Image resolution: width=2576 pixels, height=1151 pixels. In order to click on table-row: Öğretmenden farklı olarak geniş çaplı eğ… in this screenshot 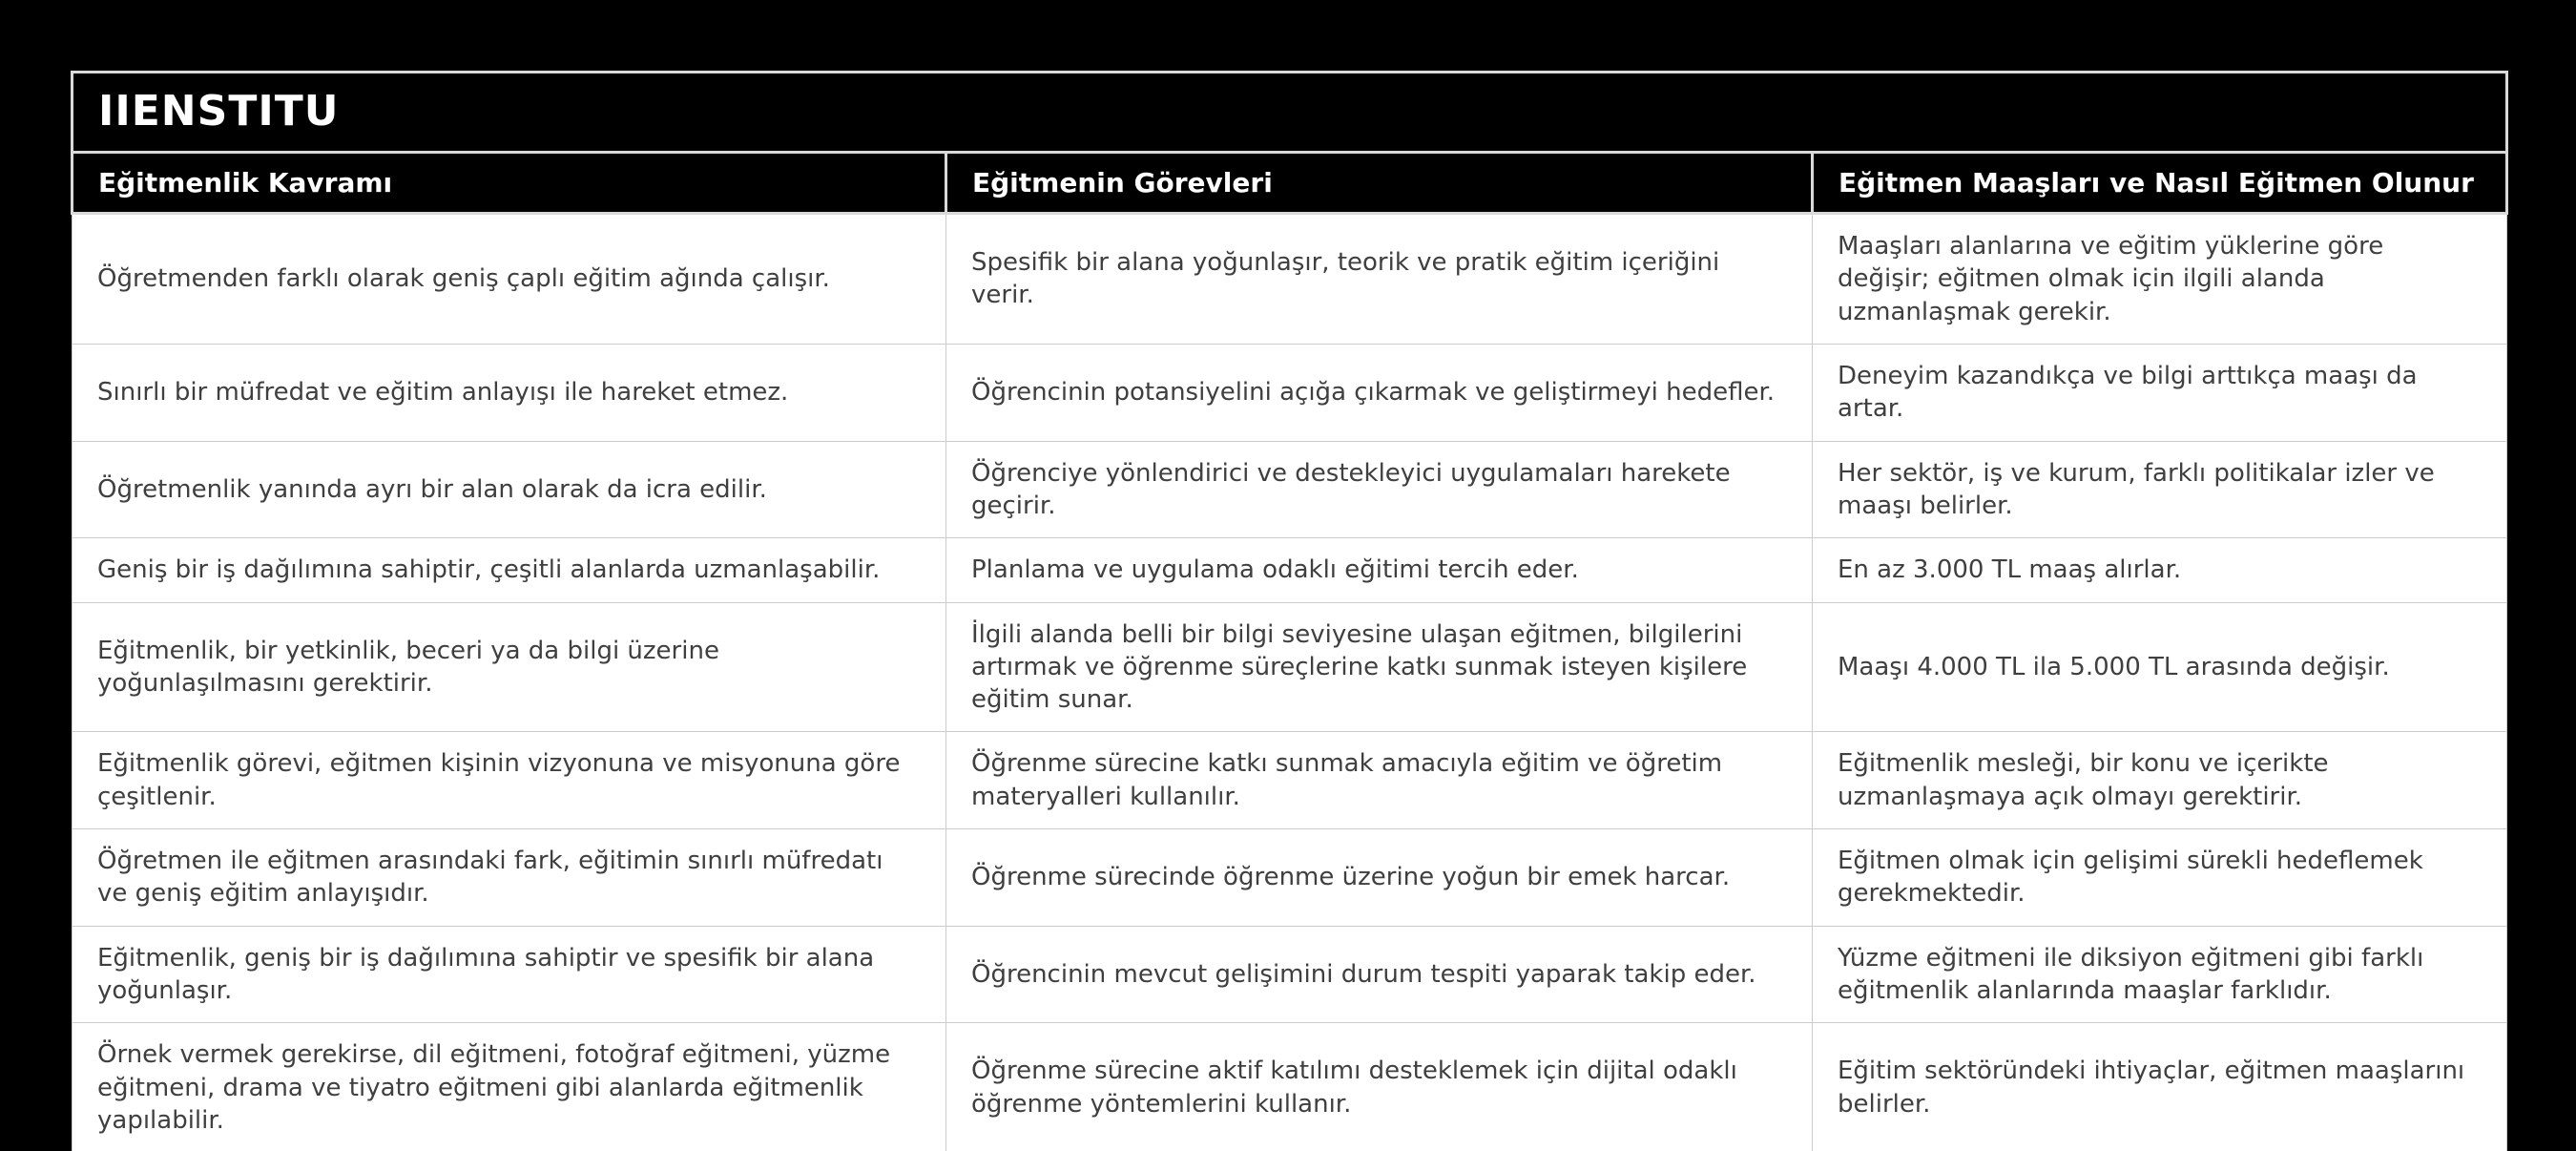, I will do `click(1289, 279)`.